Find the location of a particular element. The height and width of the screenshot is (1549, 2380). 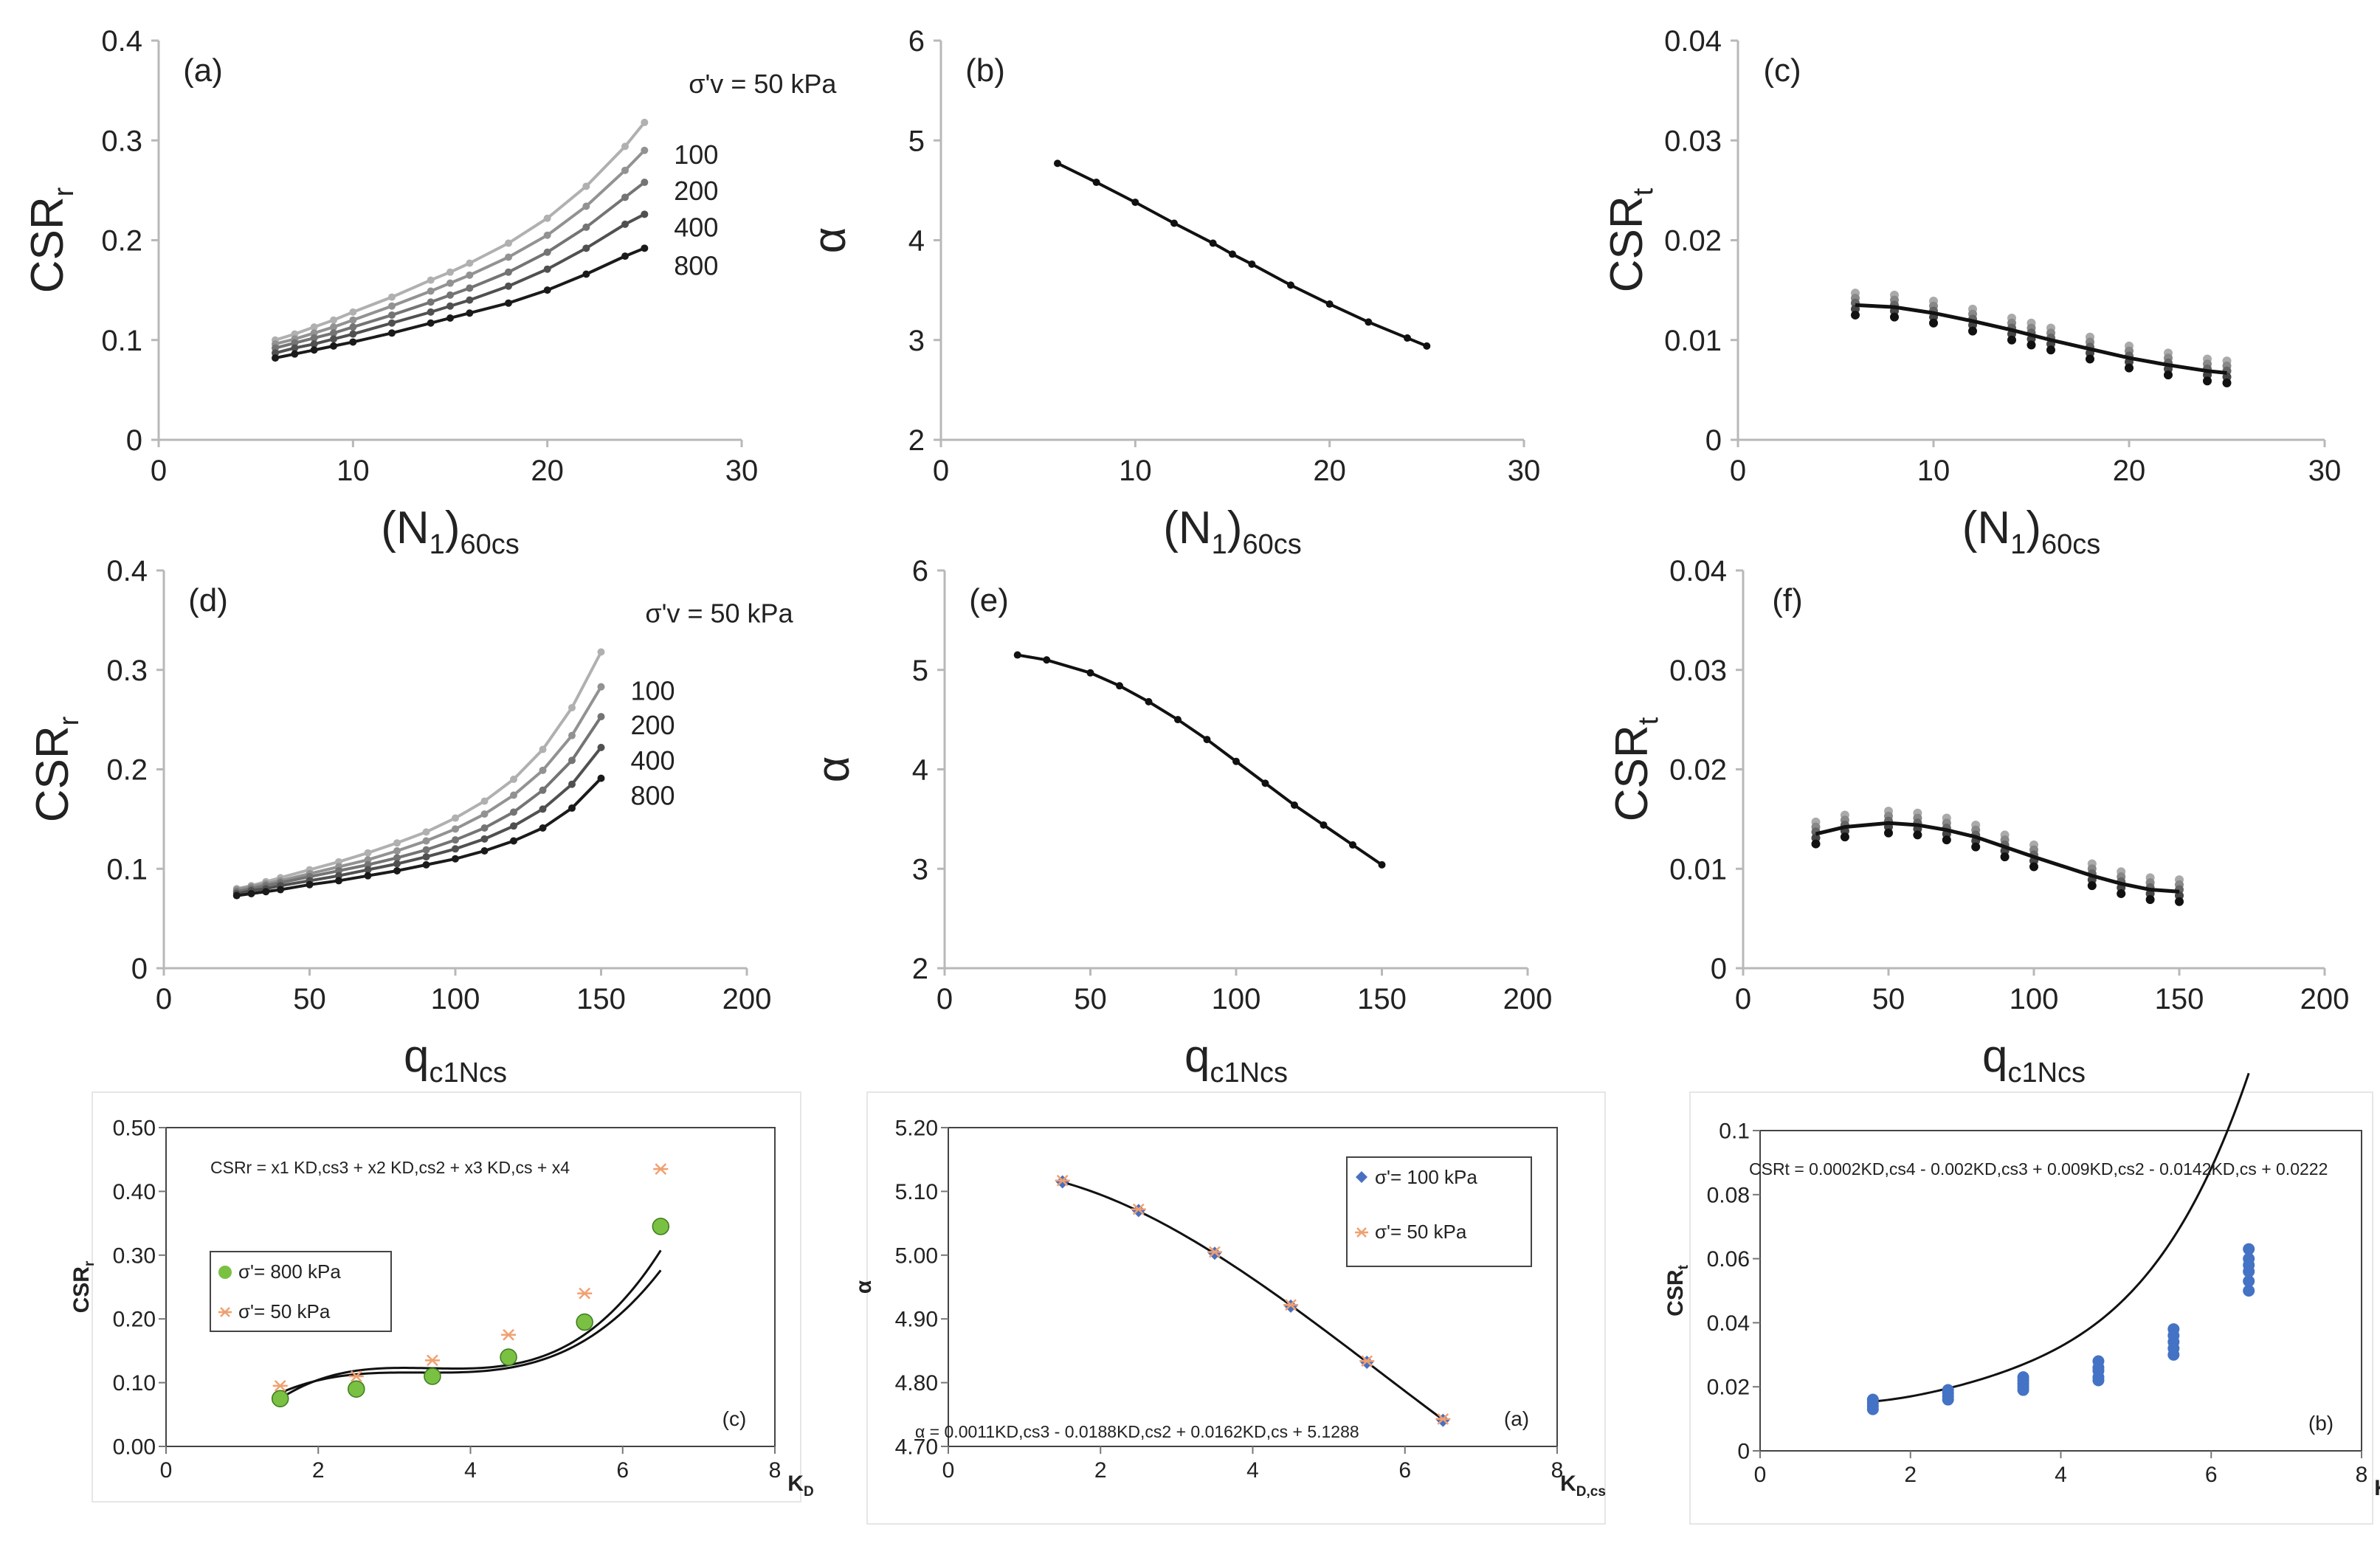

x-axis-label: KD is located at coordinates (2377, 1490).